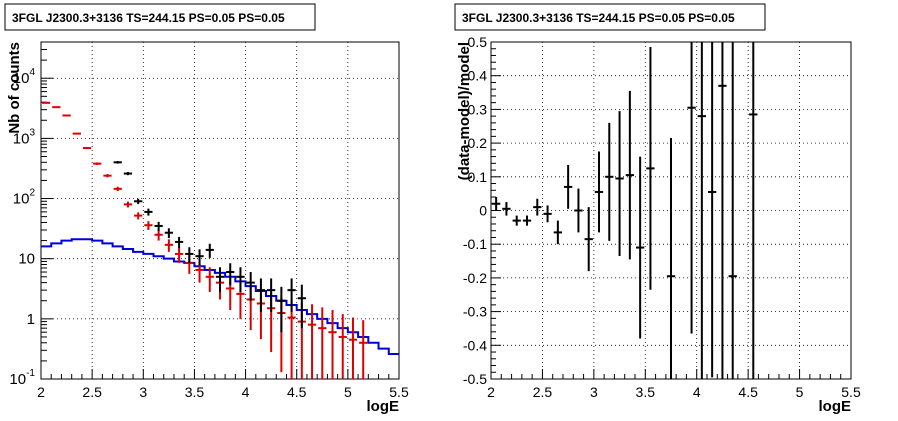 This screenshot has width=898, height=421. Describe the element at coordinates (32, 193) in the screenshot. I see `y-tick-exponent: 2` at that location.